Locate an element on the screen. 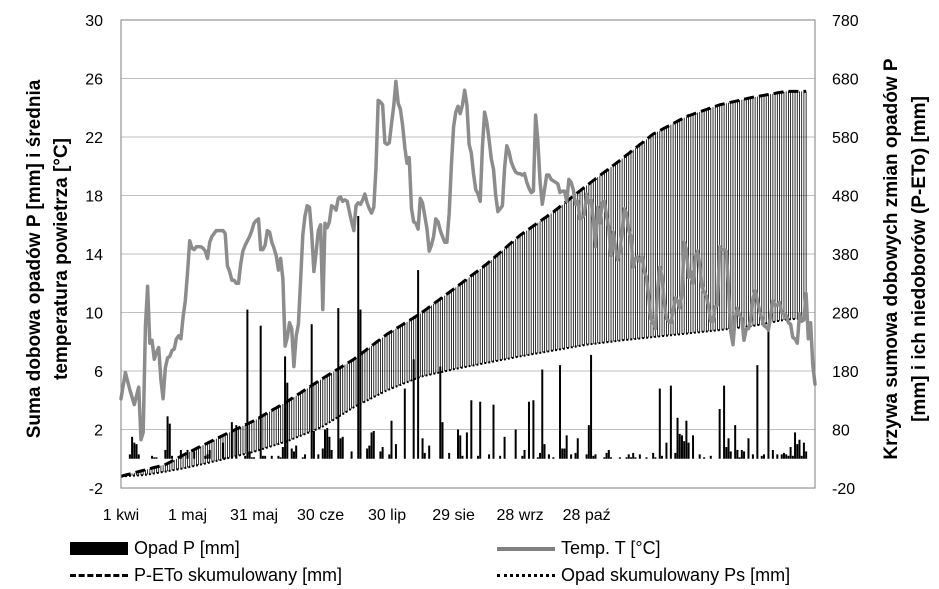 The width and height of the screenshot is (939, 589). y-right-tick-7: 680 is located at coordinates (845, 80).